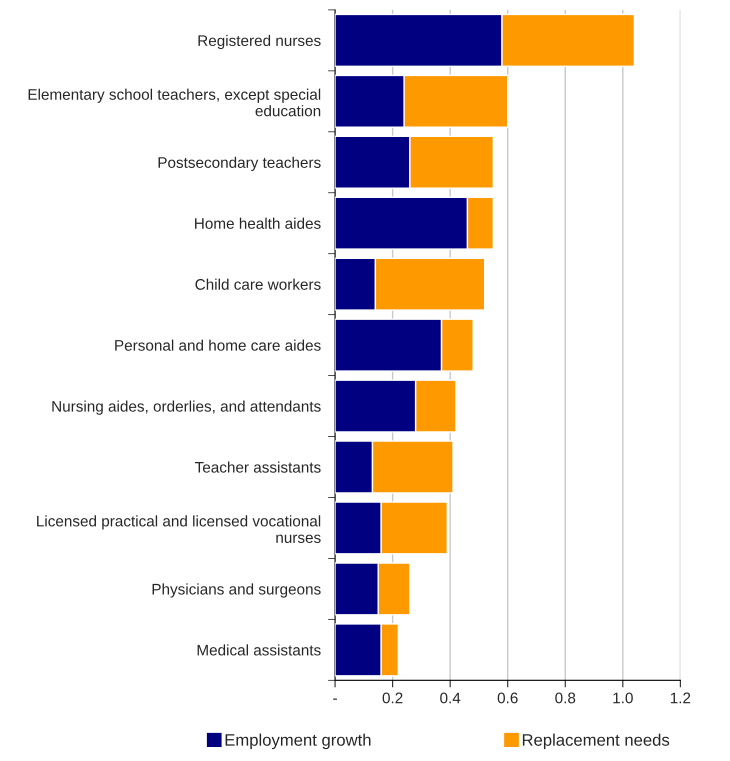 The image size is (730, 761). What do you see at coordinates (258, 284) in the screenshot?
I see `y-tick-label: Child care workers` at bounding box center [258, 284].